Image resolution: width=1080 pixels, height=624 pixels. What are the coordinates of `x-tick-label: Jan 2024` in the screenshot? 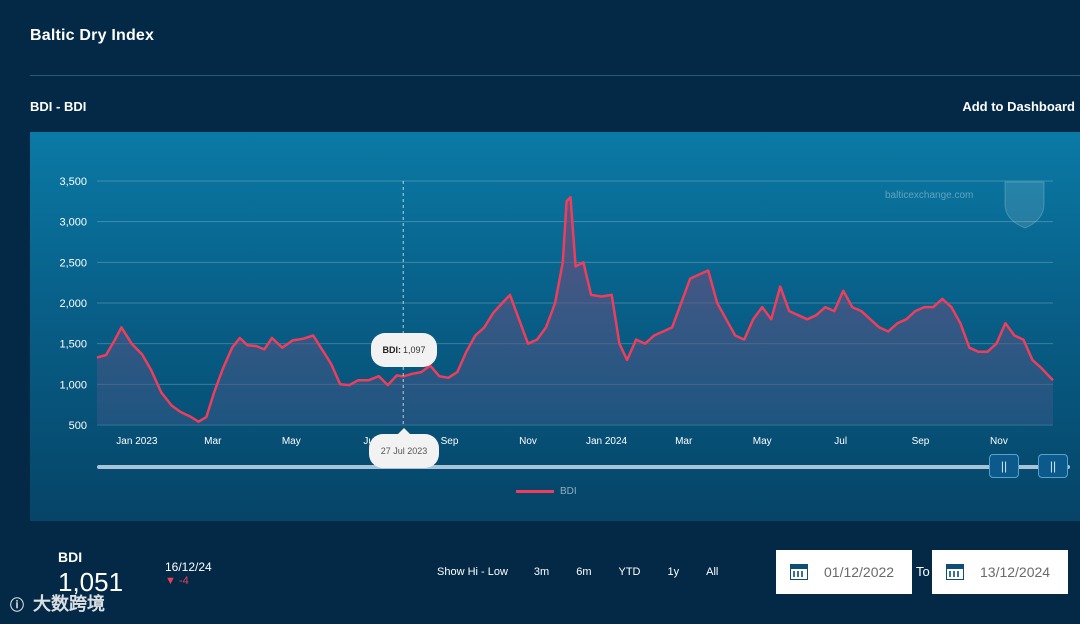 It's located at (607, 441).